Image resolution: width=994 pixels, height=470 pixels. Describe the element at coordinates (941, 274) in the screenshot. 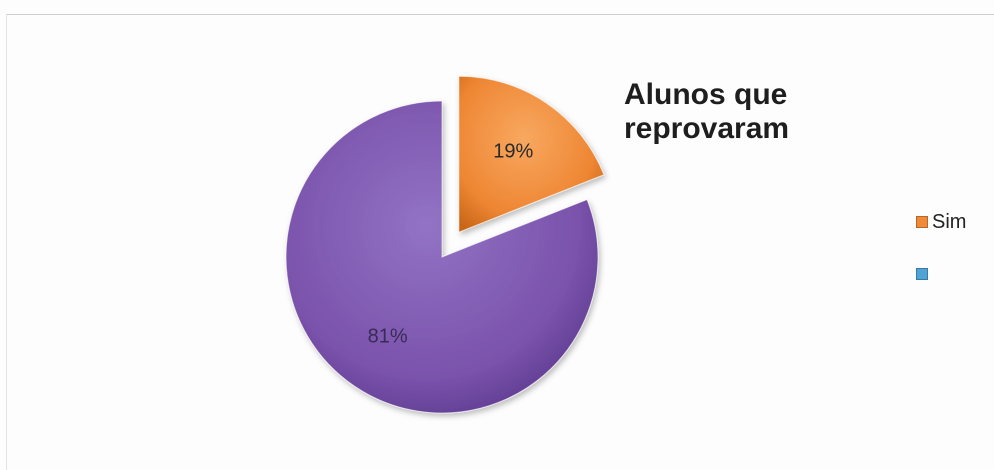

I see `legend-item-blue` at that location.